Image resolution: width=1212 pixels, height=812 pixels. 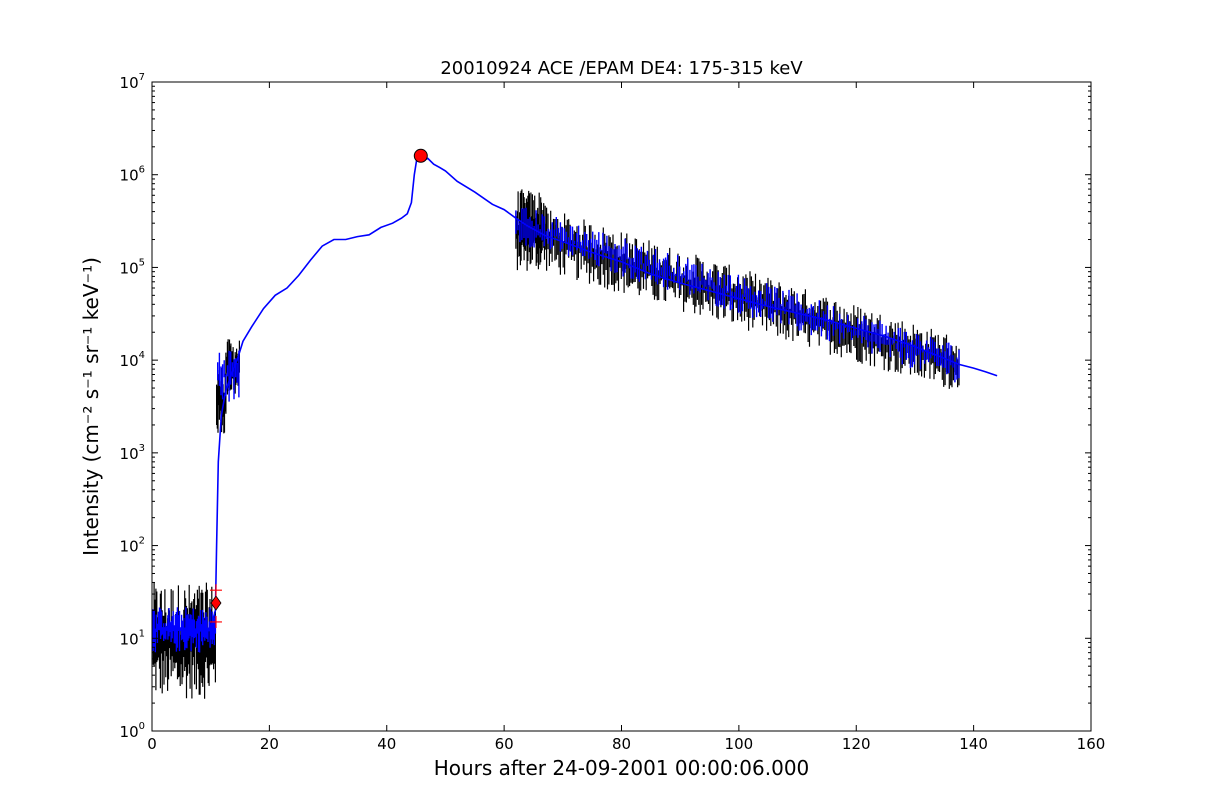 I want to click on x-tick-label: 120, so click(x=856, y=744).